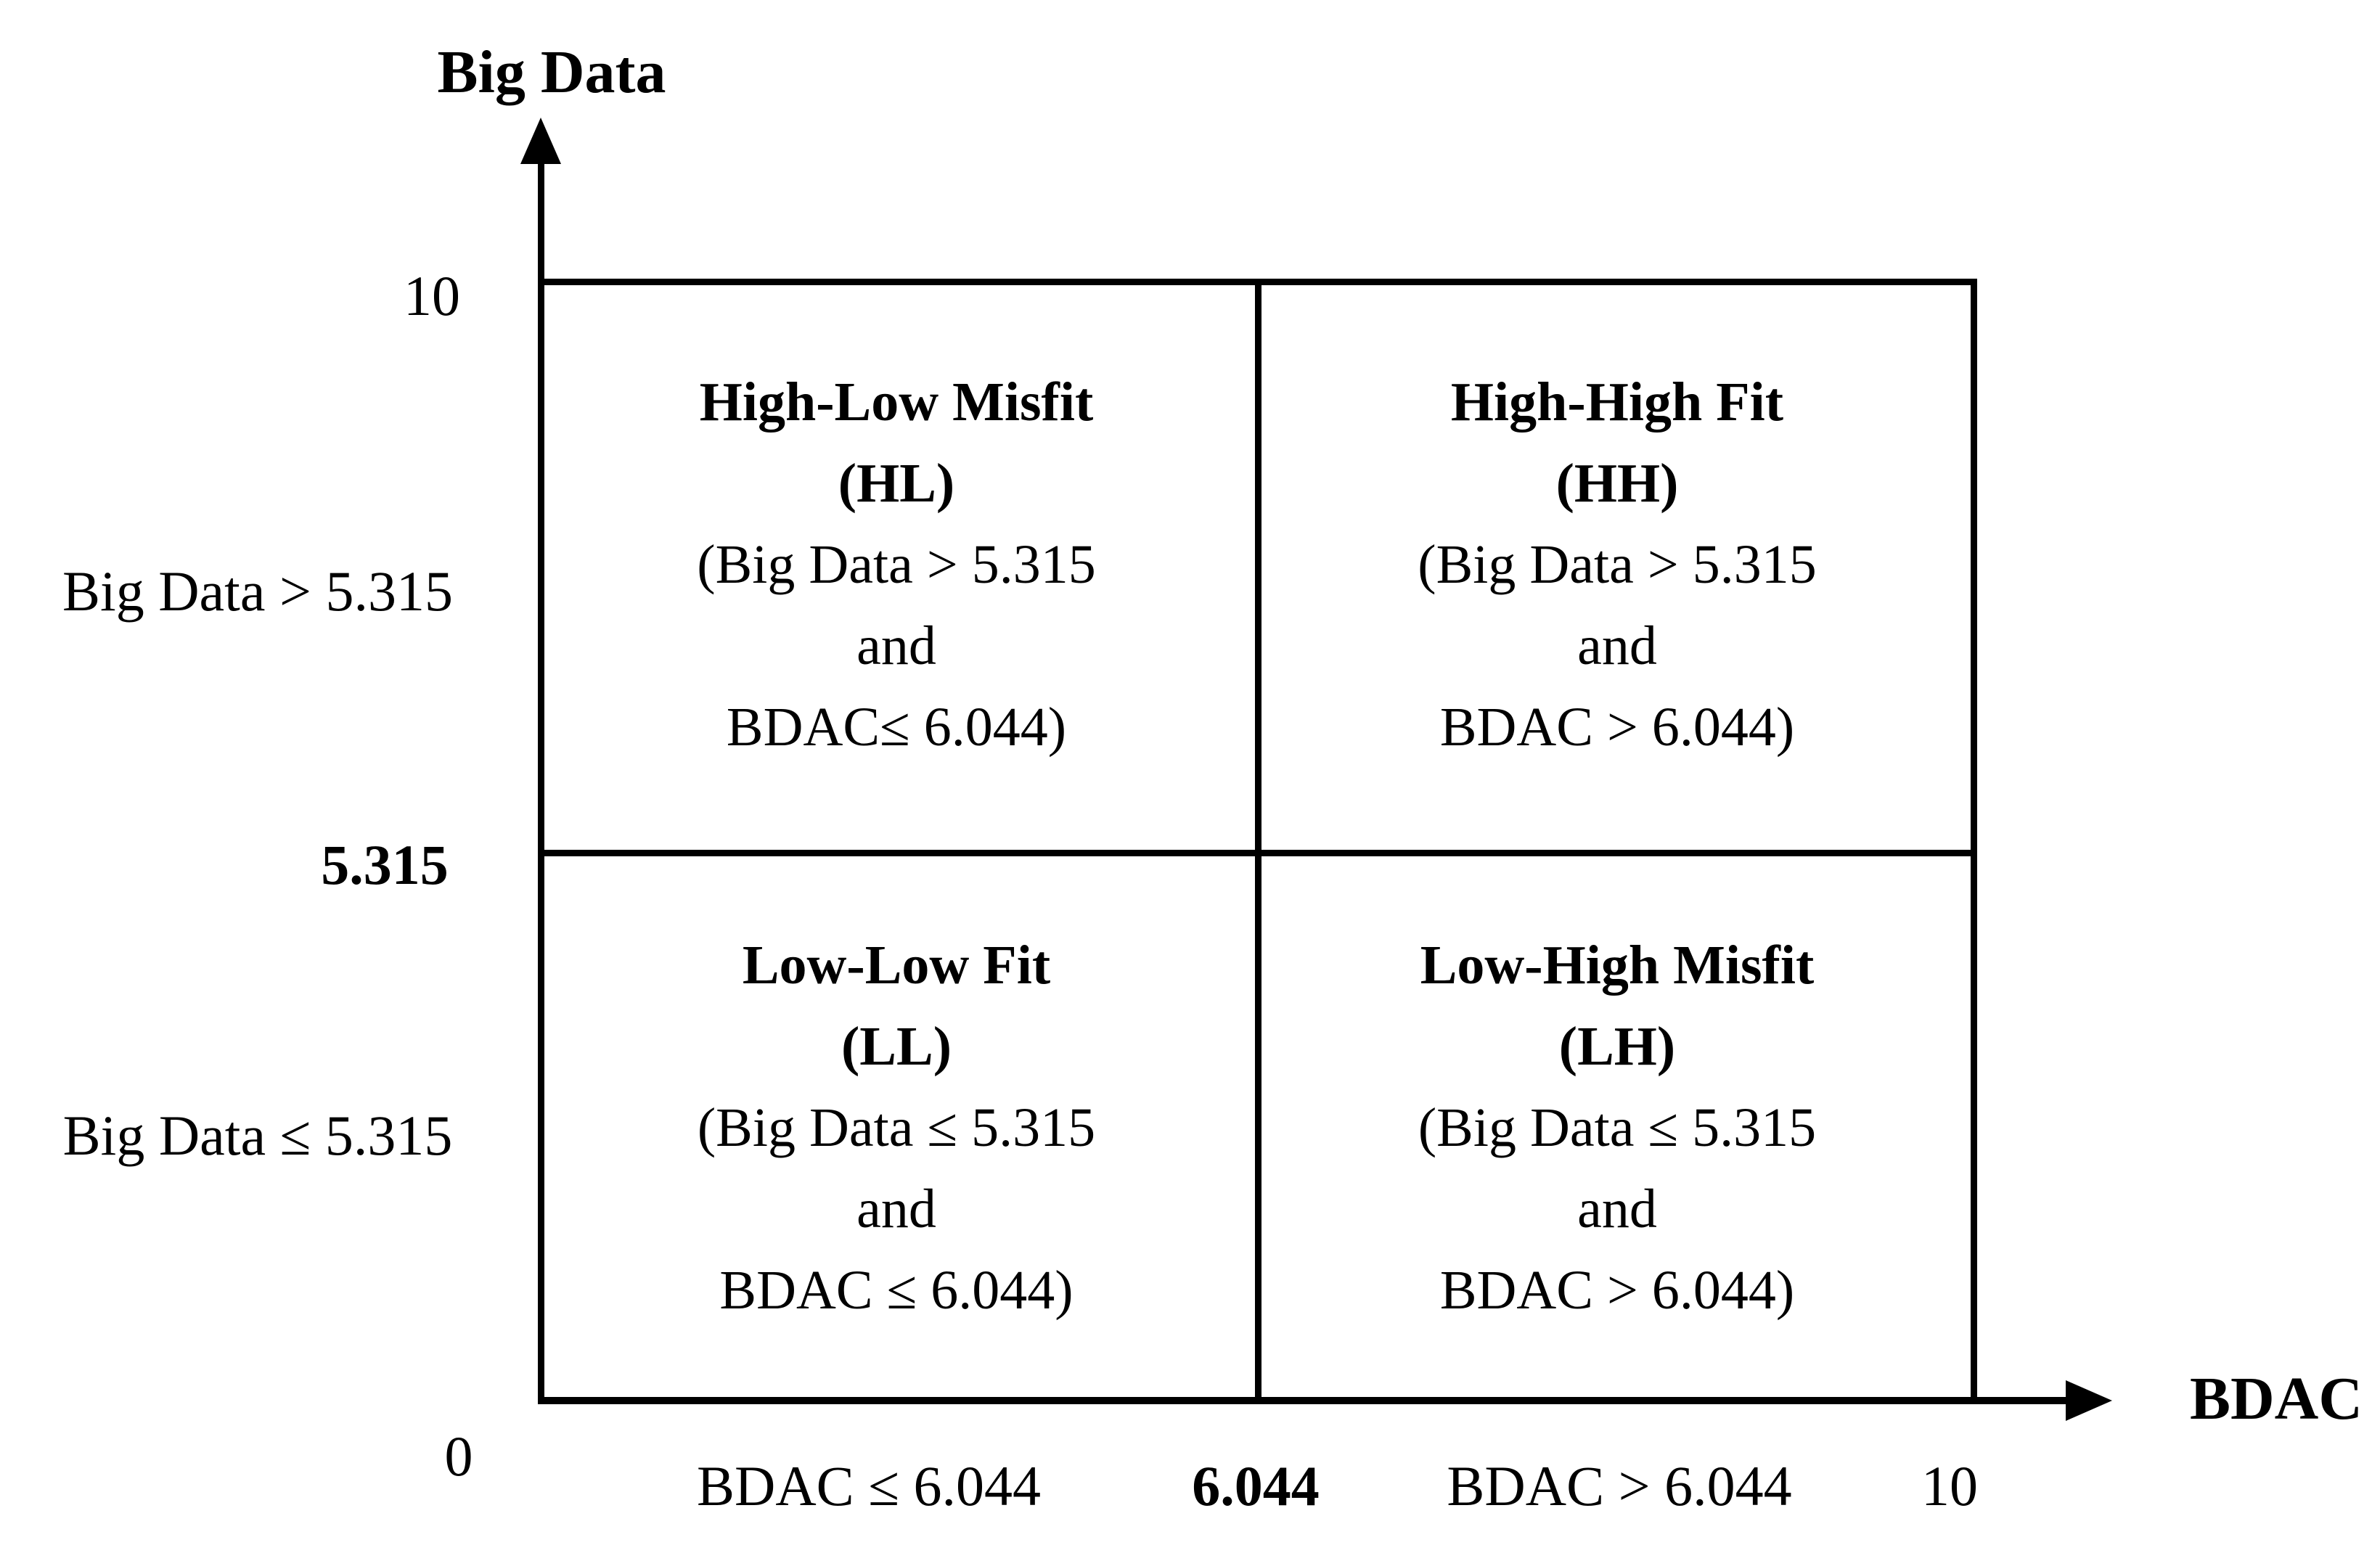 The image size is (2380, 1545). Describe the element at coordinates (1949, 1486) in the screenshot. I see `x-tick-10: 10` at that location.